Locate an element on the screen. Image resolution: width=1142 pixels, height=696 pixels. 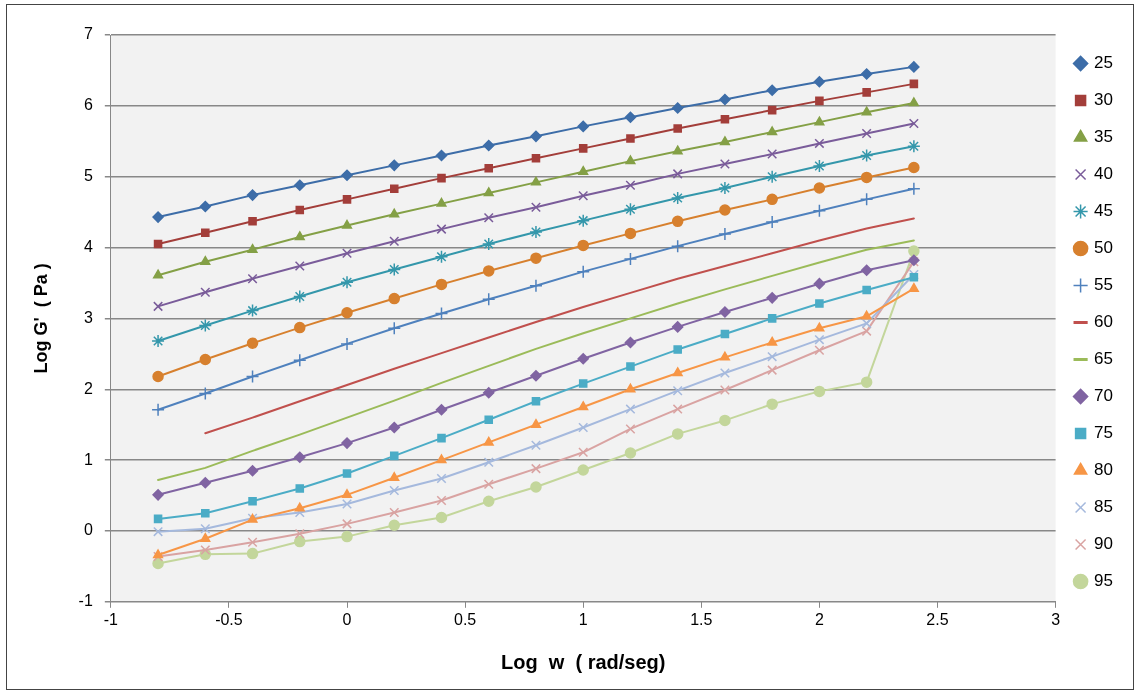
x-tick-label: 2 is located at coordinates (819, 619).